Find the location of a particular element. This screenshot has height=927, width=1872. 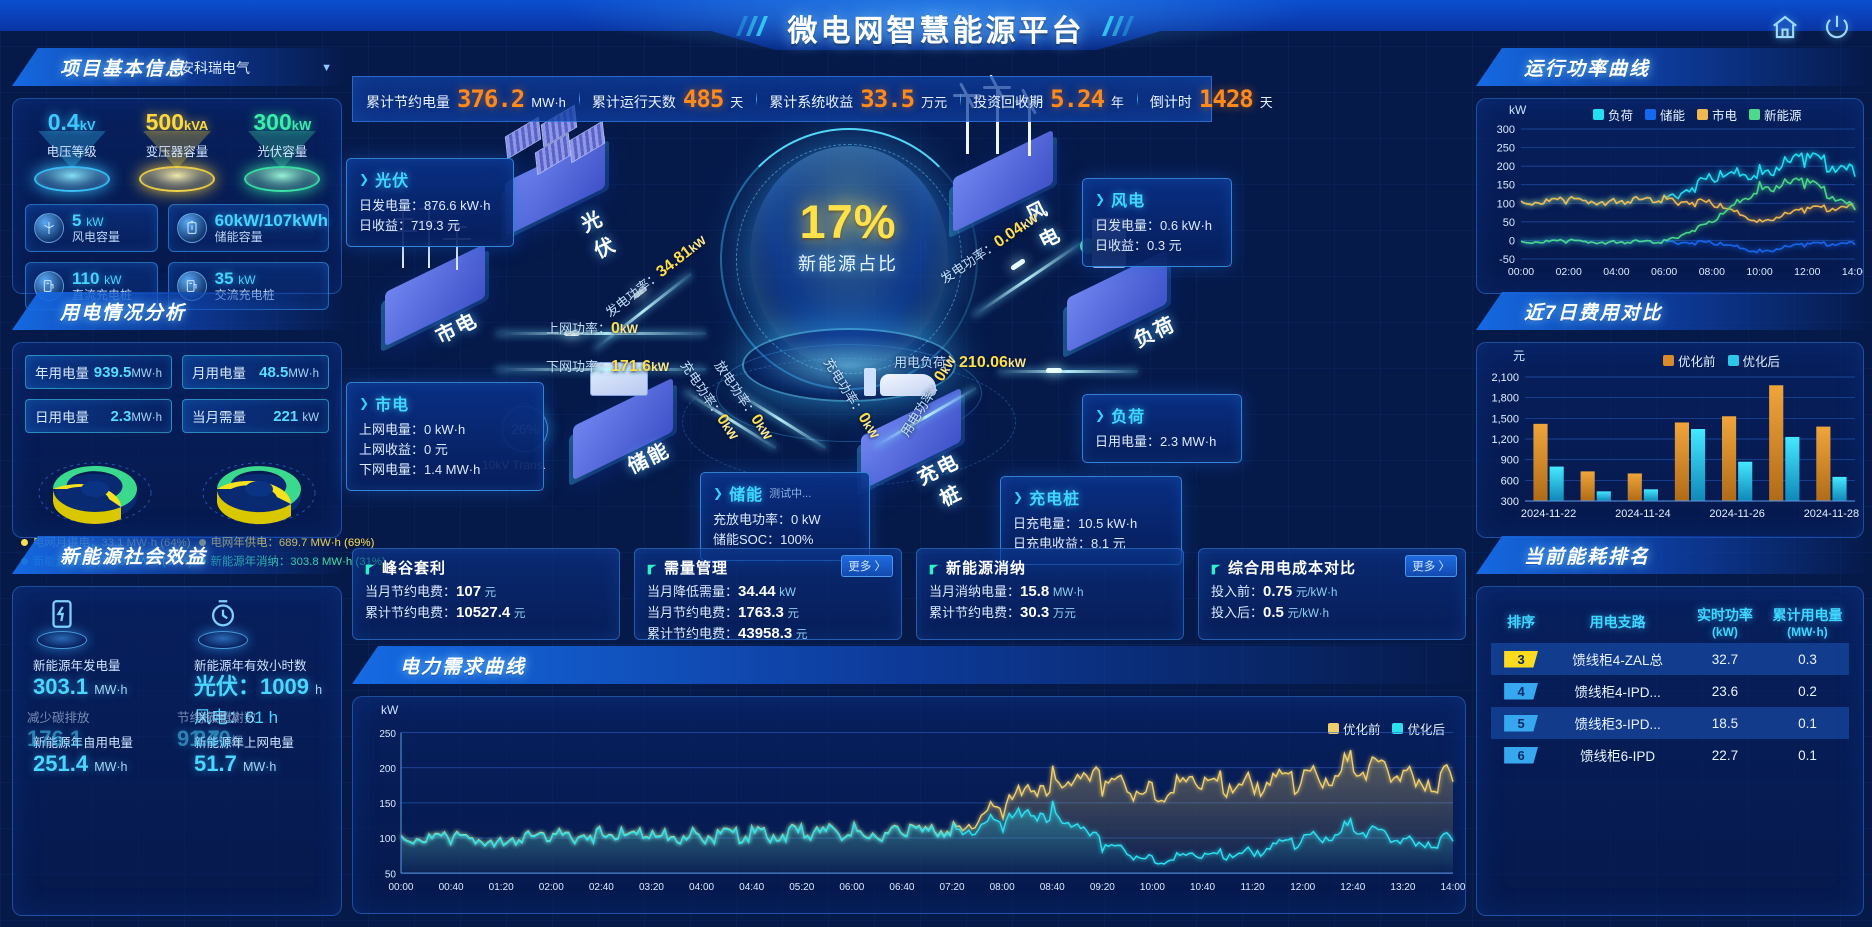

node-wind: 风电 is located at coordinates (1004, 169).